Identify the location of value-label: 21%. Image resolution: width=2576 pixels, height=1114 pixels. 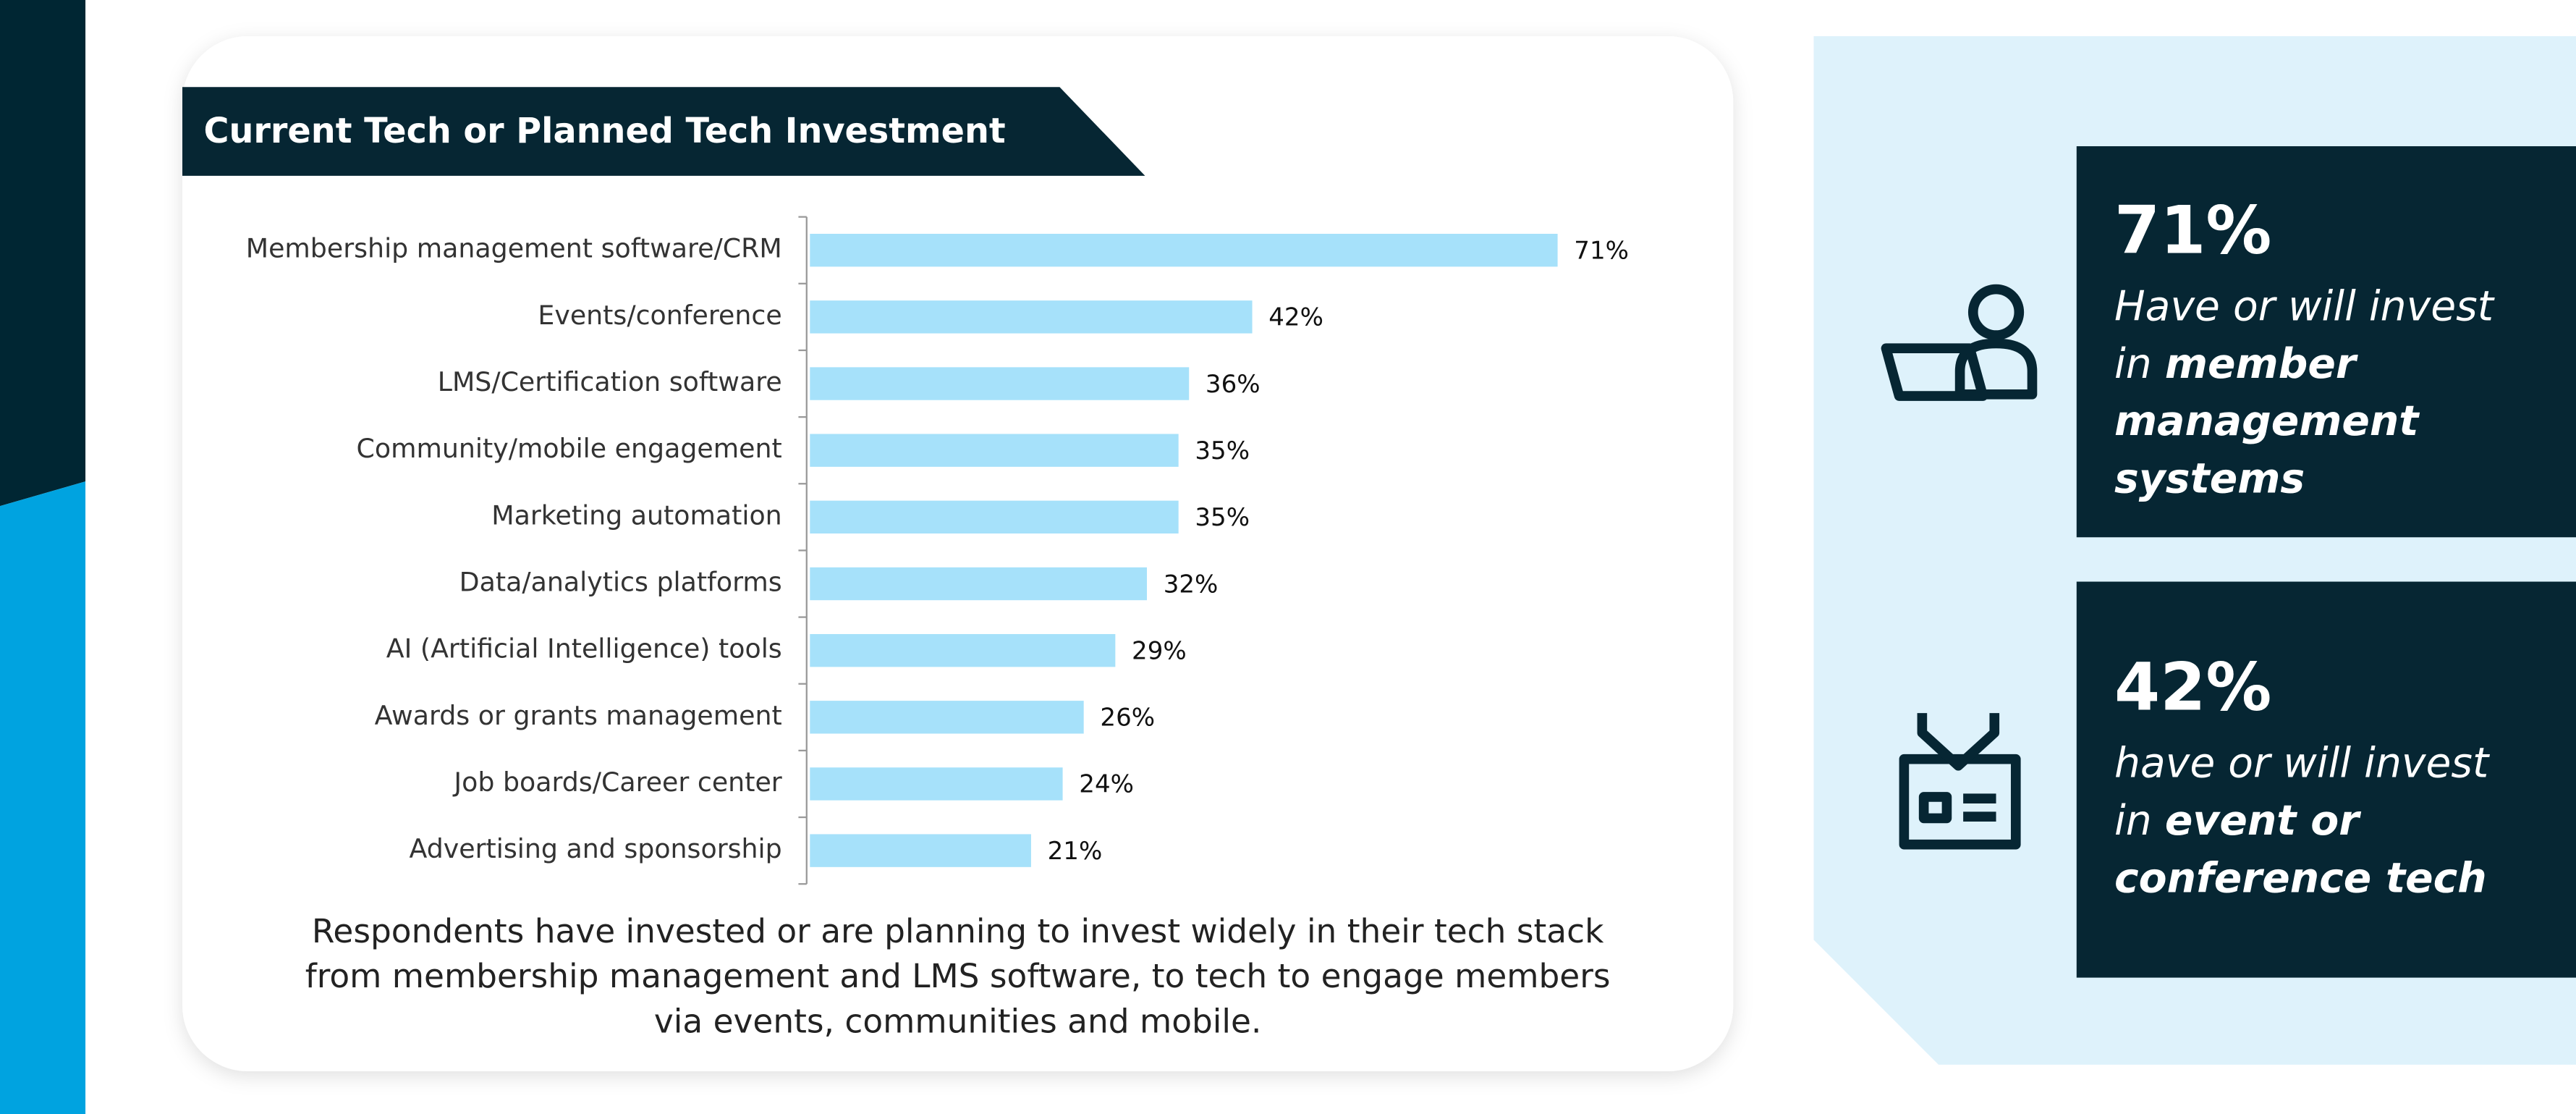
(1075, 851).